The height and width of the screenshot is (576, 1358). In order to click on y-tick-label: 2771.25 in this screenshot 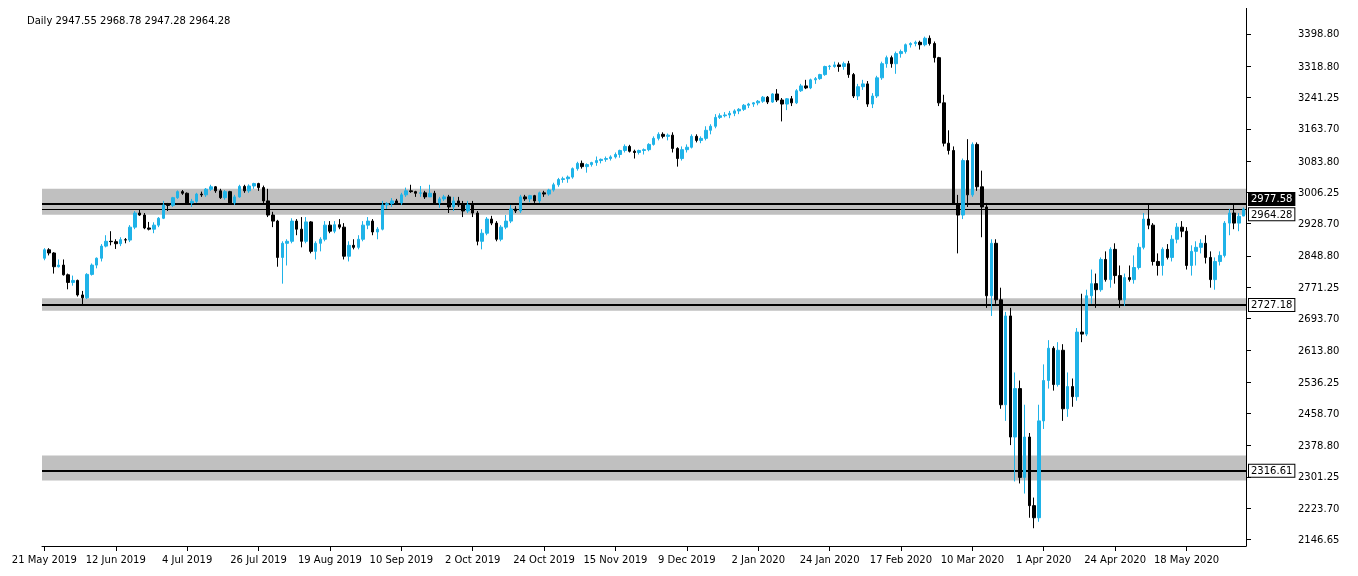, I will do `click(1319, 287)`.